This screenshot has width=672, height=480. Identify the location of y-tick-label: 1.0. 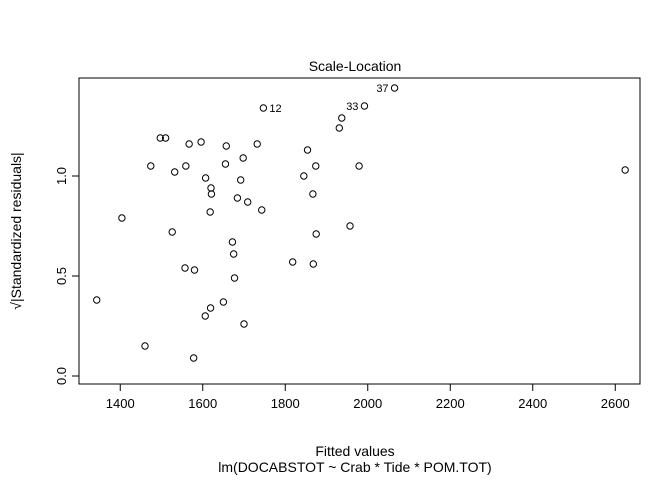
(61, 176).